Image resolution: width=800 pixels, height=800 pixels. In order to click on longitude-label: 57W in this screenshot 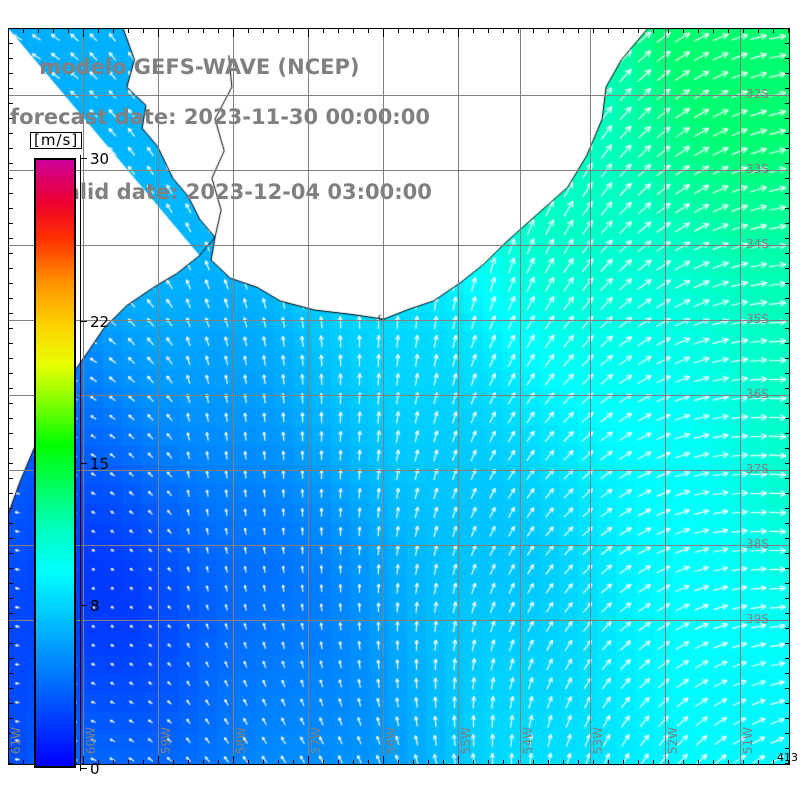, I will do `click(316, 741)`.